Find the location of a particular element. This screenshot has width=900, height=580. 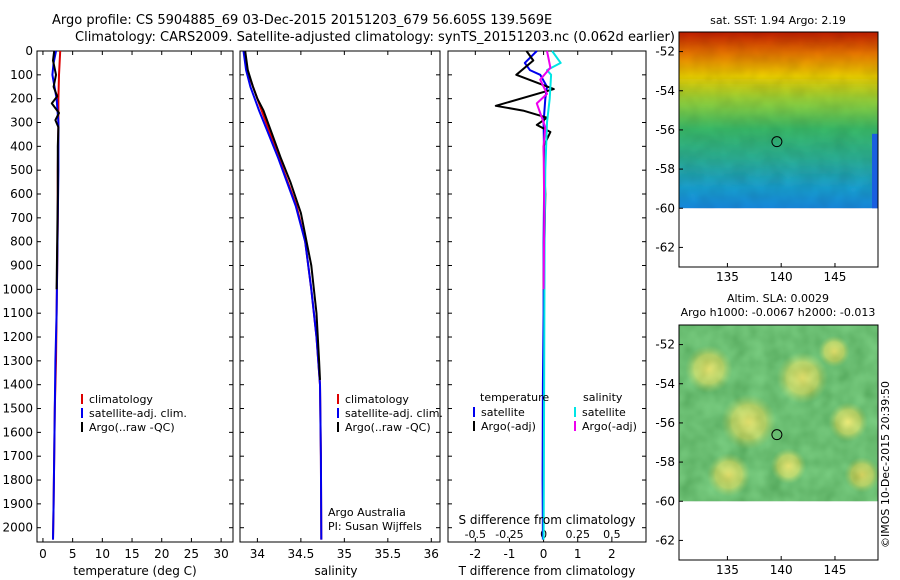

s-tick-label: -0.25 is located at coordinates (509, 534).